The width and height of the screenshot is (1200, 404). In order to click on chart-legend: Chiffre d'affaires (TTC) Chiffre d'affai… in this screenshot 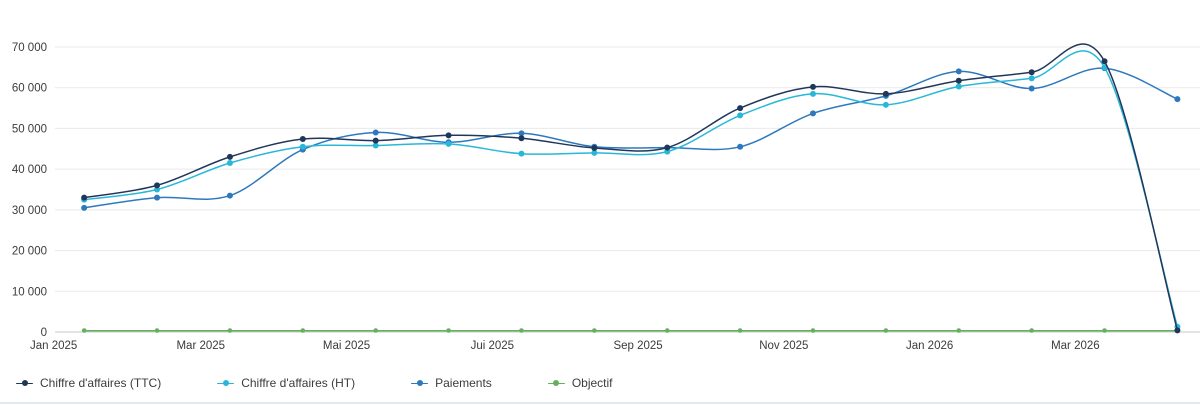, I will do `click(600, 380)`.